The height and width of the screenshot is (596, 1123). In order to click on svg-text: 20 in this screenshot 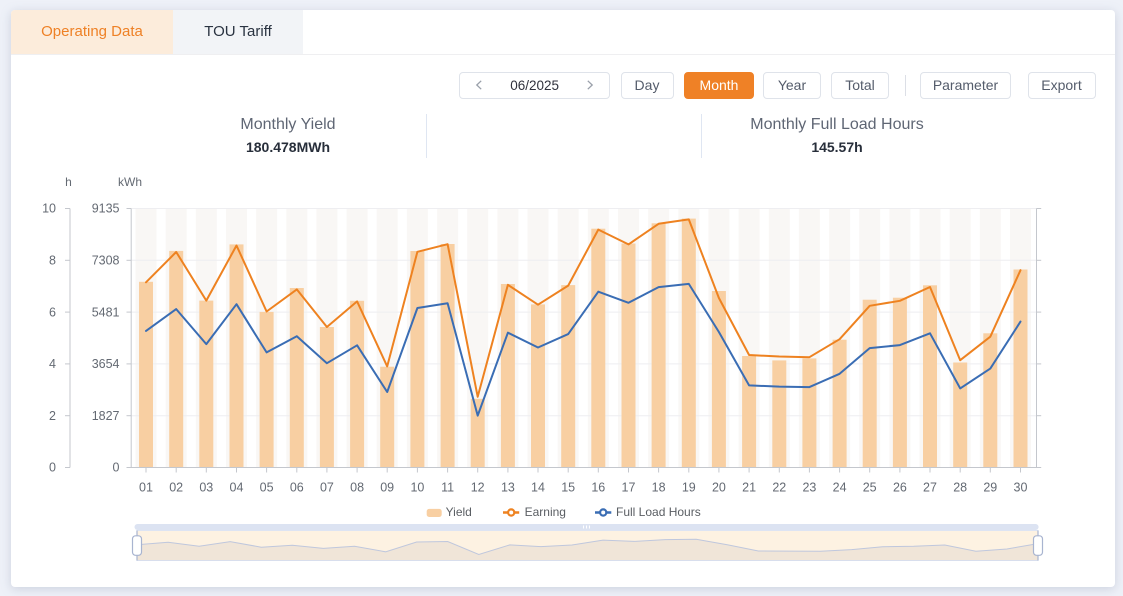, I will do `click(719, 488)`.